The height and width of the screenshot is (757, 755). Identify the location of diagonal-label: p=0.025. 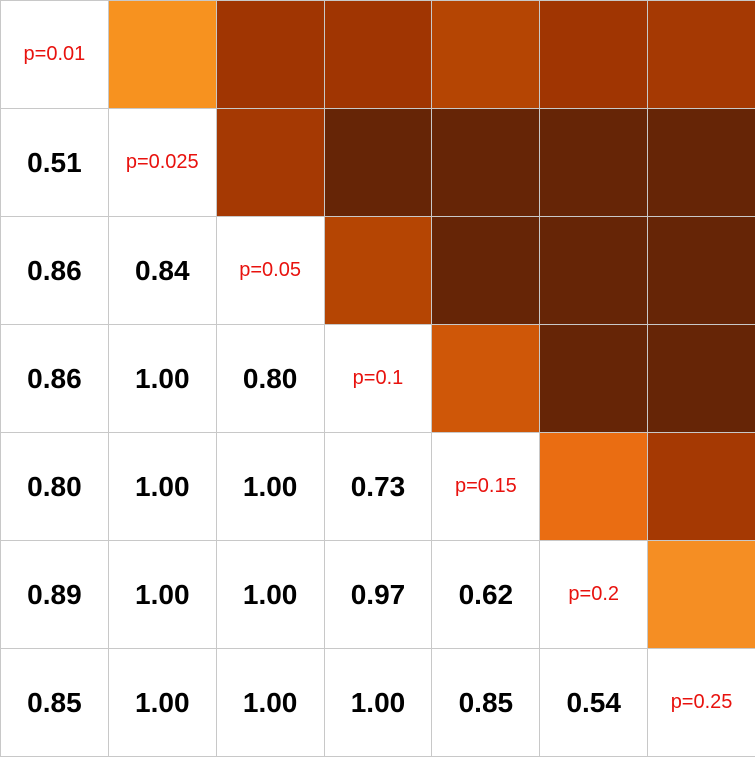
(162, 162).